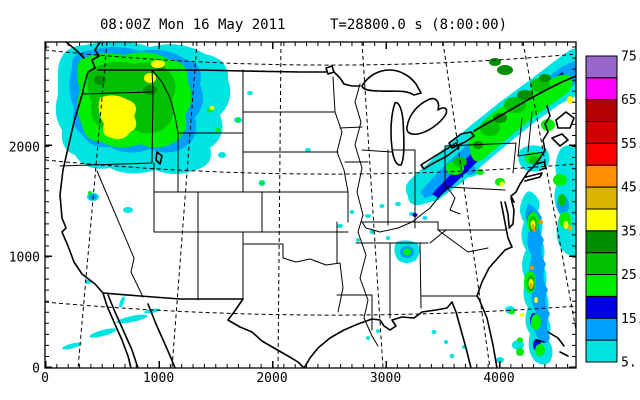  I want to click on plains-state-lines, so click(305, 194).